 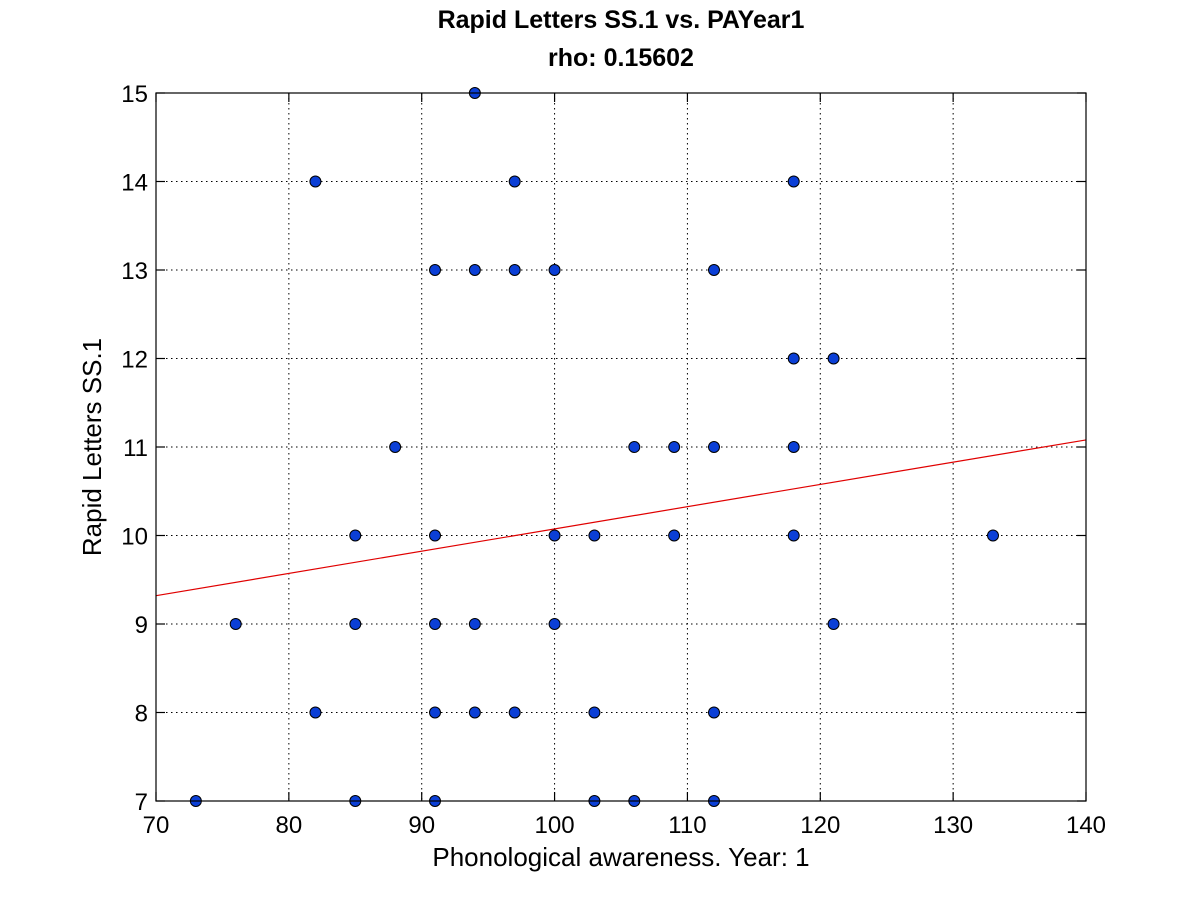 What do you see at coordinates (953, 825) in the screenshot?
I see `x-tick-label: 130` at bounding box center [953, 825].